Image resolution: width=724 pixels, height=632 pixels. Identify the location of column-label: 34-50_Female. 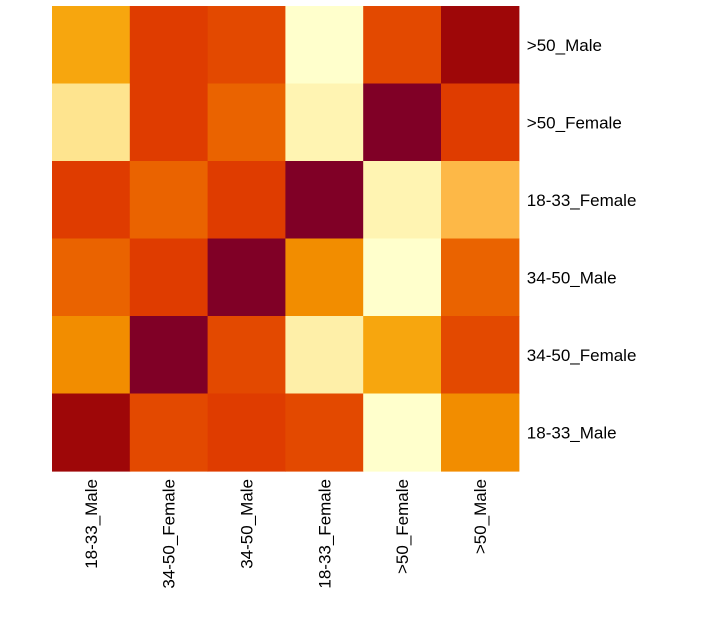
(169, 534).